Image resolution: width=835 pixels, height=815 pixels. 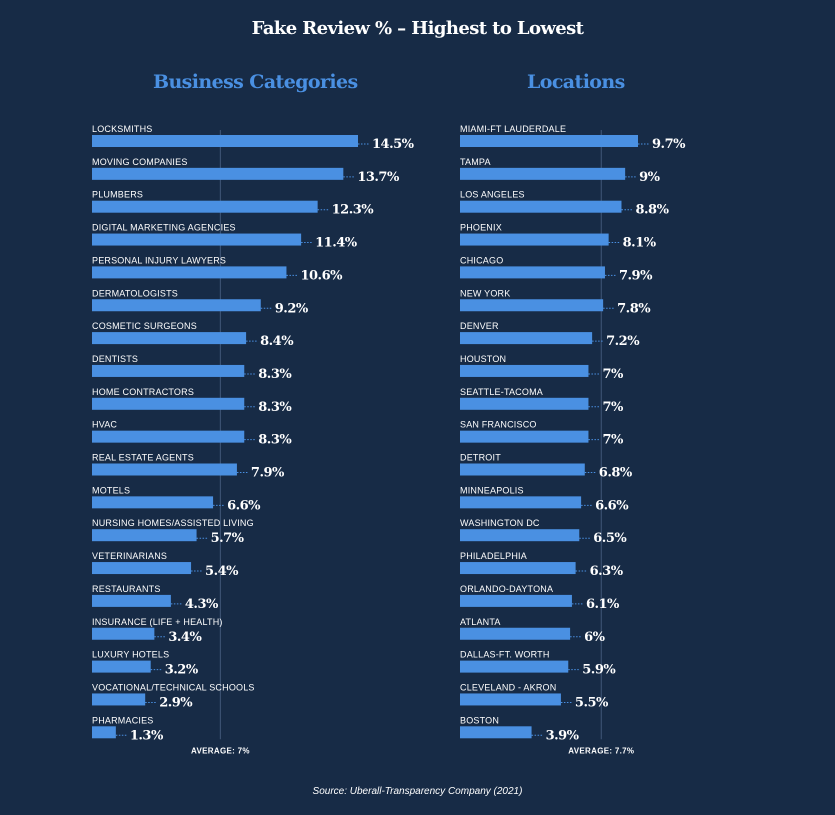 What do you see at coordinates (652, 210) in the screenshot?
I see `location-value-label: 8.8%` at bounding box center [652, 210].